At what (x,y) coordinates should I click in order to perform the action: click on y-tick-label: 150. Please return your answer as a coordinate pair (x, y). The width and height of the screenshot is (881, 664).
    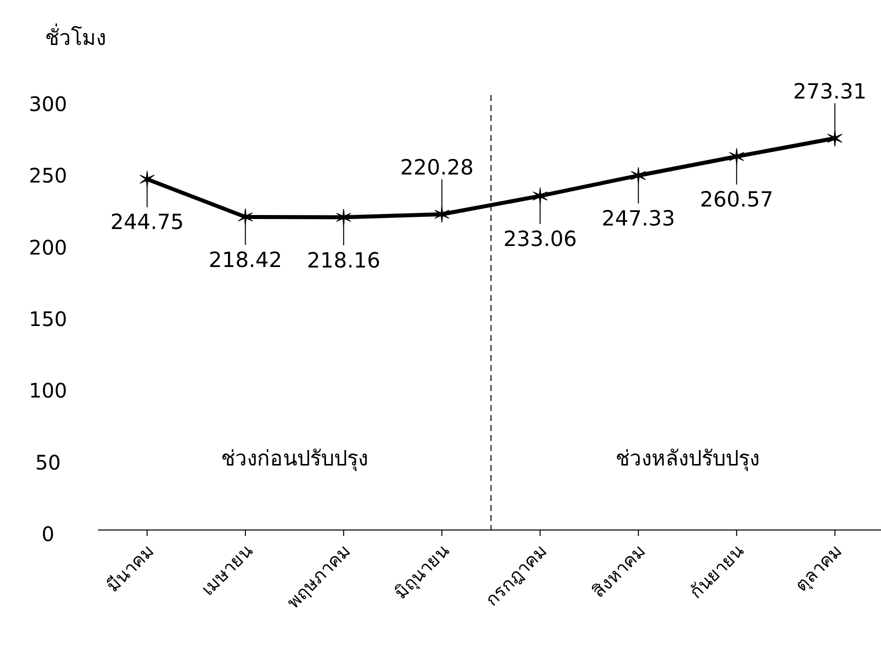
    Looking at the image, I should click on (48, 319).